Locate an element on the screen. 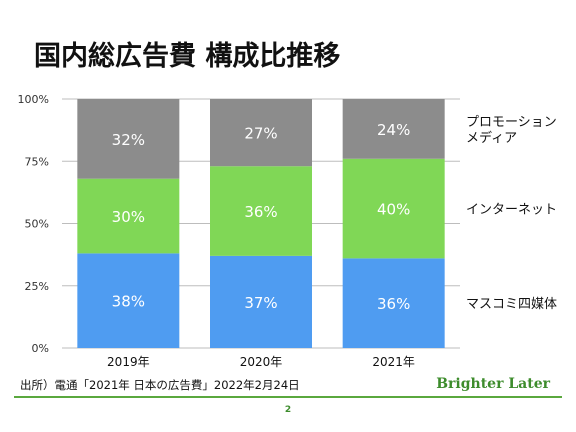 The width and height of the screenshot is (576, 432). legend-label: メディア is located at coordinates (491, 138).